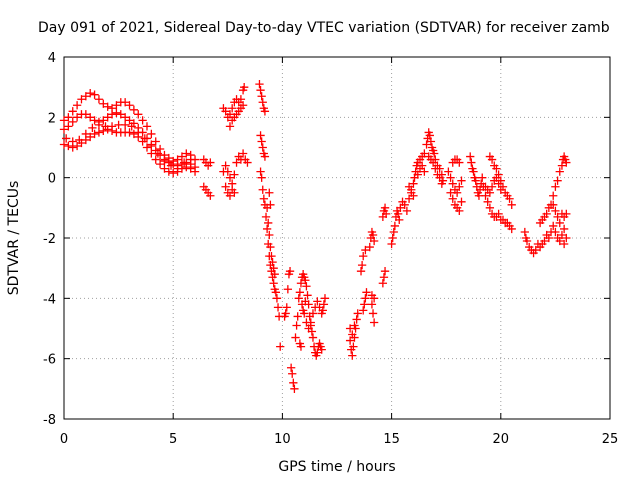  Describe the element at coordinates (282, 439) in the screenshot. I see `x-tick-label: 10` at that location.